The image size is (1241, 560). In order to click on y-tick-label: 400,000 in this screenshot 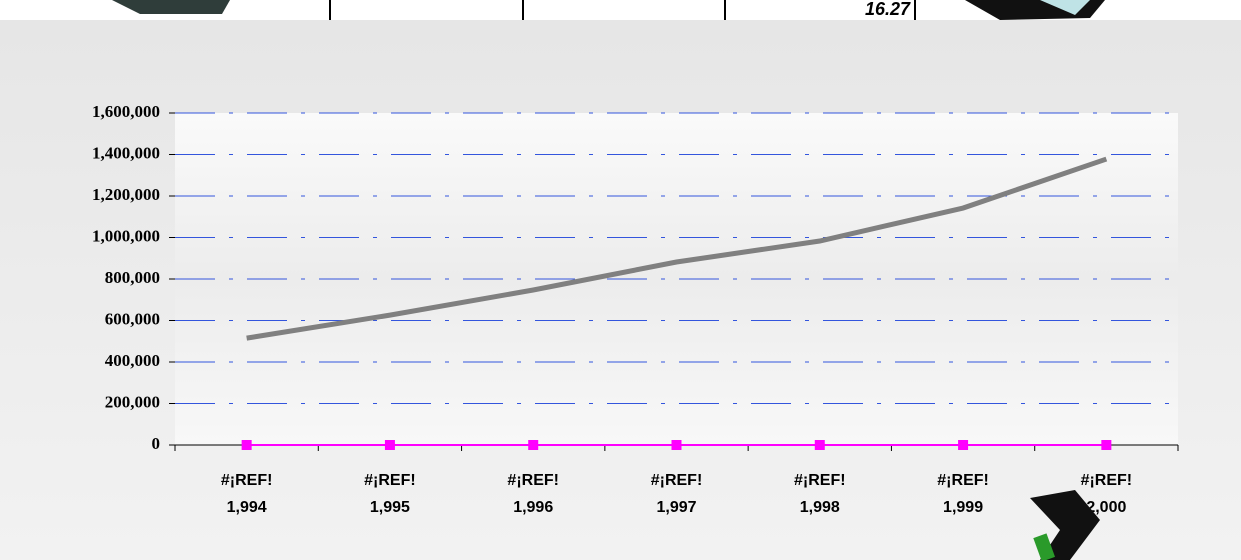, I will do `click(132, 360)`.